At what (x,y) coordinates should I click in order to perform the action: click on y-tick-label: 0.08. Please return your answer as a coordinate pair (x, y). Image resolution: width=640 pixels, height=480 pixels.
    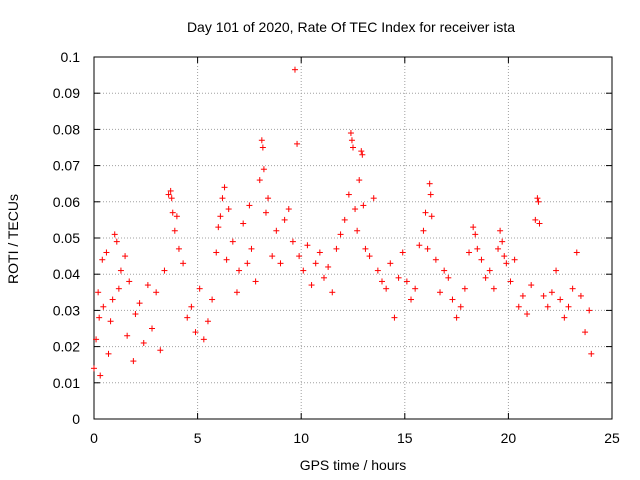
    Looking at the image, I should click on (66, 129).